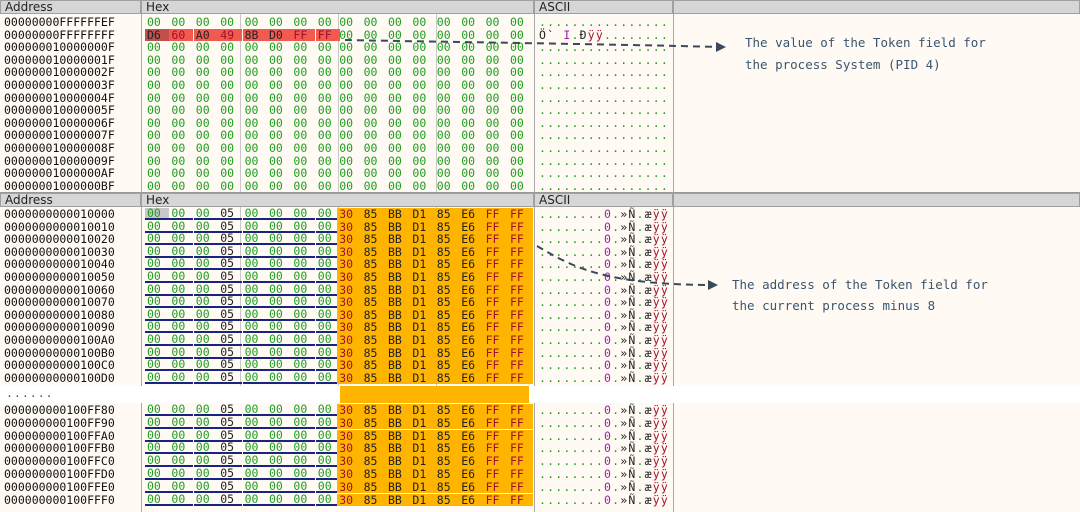 This screenshot has width=1080, height=512. What do you see at coordinates (279, 35) in the screenshot?
I see `hex-byte: D0` at bounding box center [279, 35].